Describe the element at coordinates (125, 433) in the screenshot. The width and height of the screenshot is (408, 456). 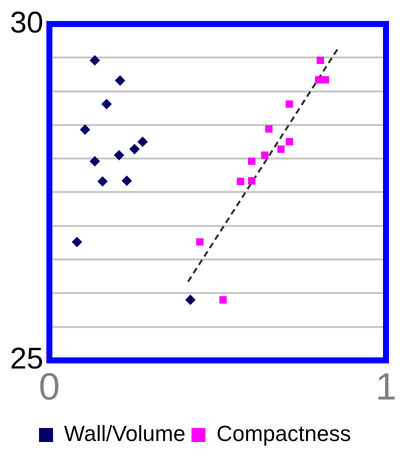
I see `legend-label: Wall/Volume` at that location.